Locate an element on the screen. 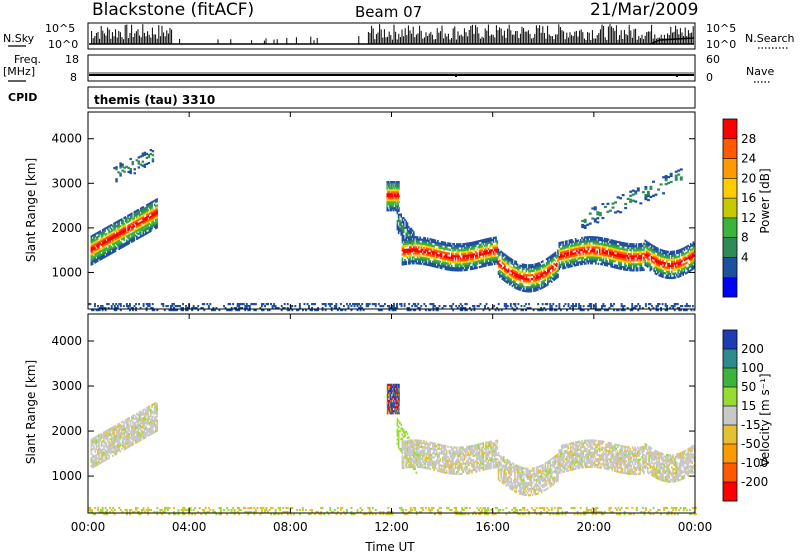 The image size is (800, 554). colorbar-tick-label: 28 is located at coordinates (748, 139).